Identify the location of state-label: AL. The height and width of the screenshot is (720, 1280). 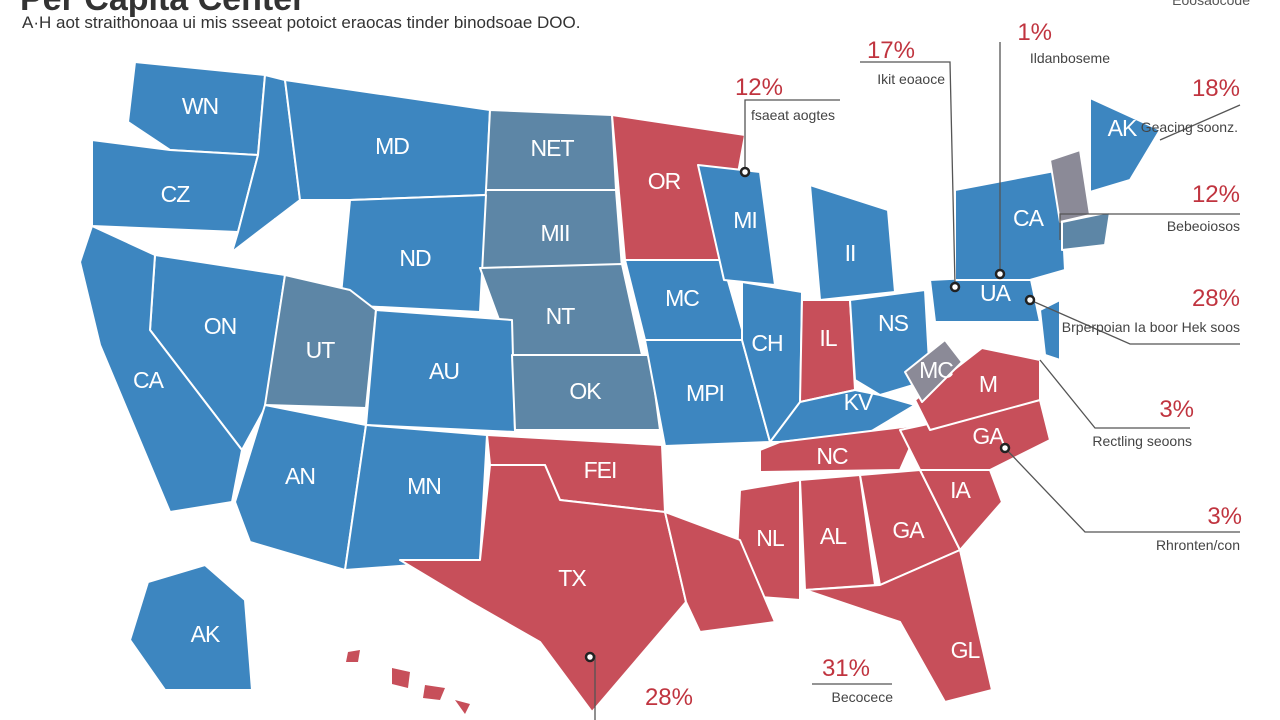
(833, 536).